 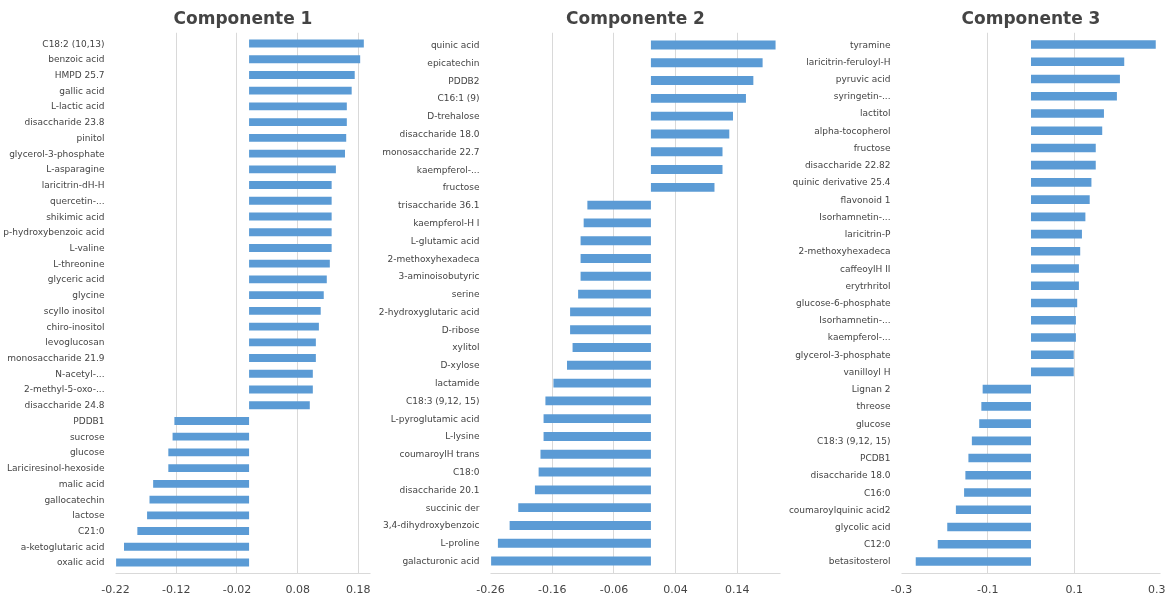 What do you see at coordinates (62, 546) in the screenshot?
I see `y-tick-label: a-ketoglutaric acid` at bounding box center [62, 546].